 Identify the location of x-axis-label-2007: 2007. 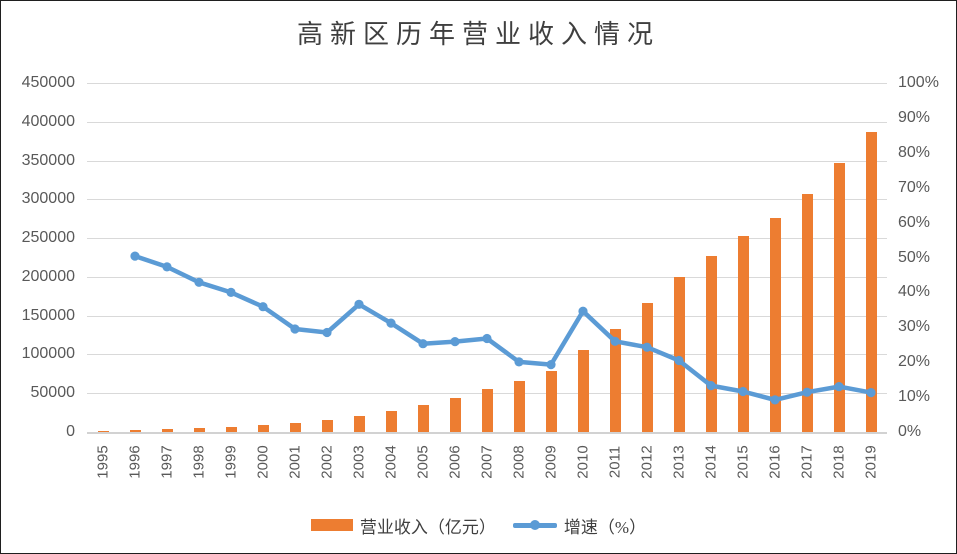
(487, 462).